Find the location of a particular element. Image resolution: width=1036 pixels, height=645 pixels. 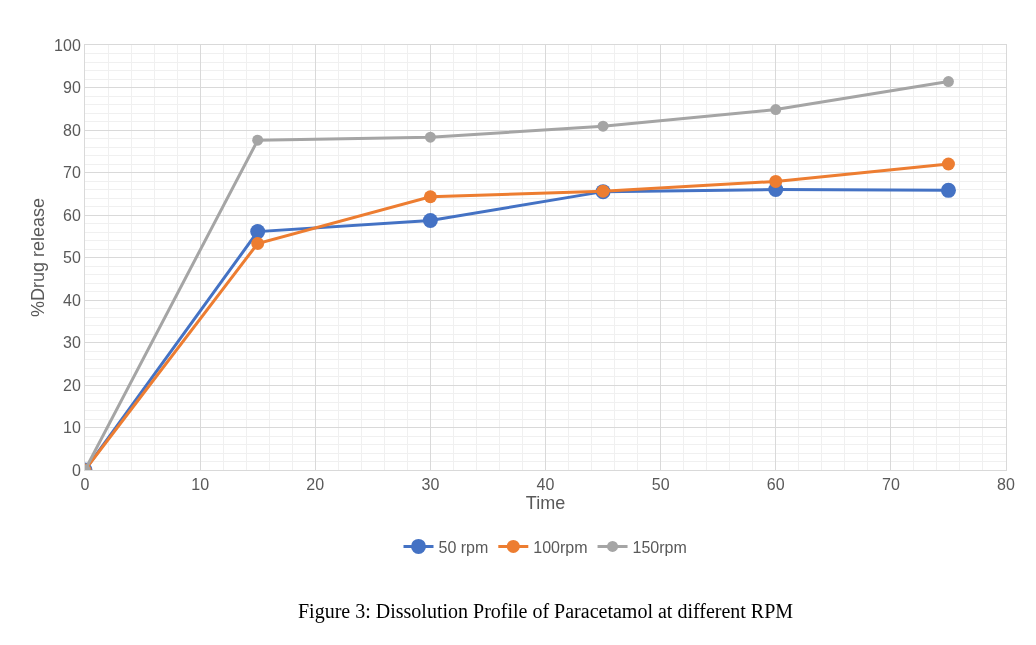

x-tick-label: 40 is located at coordinates (545, 485).